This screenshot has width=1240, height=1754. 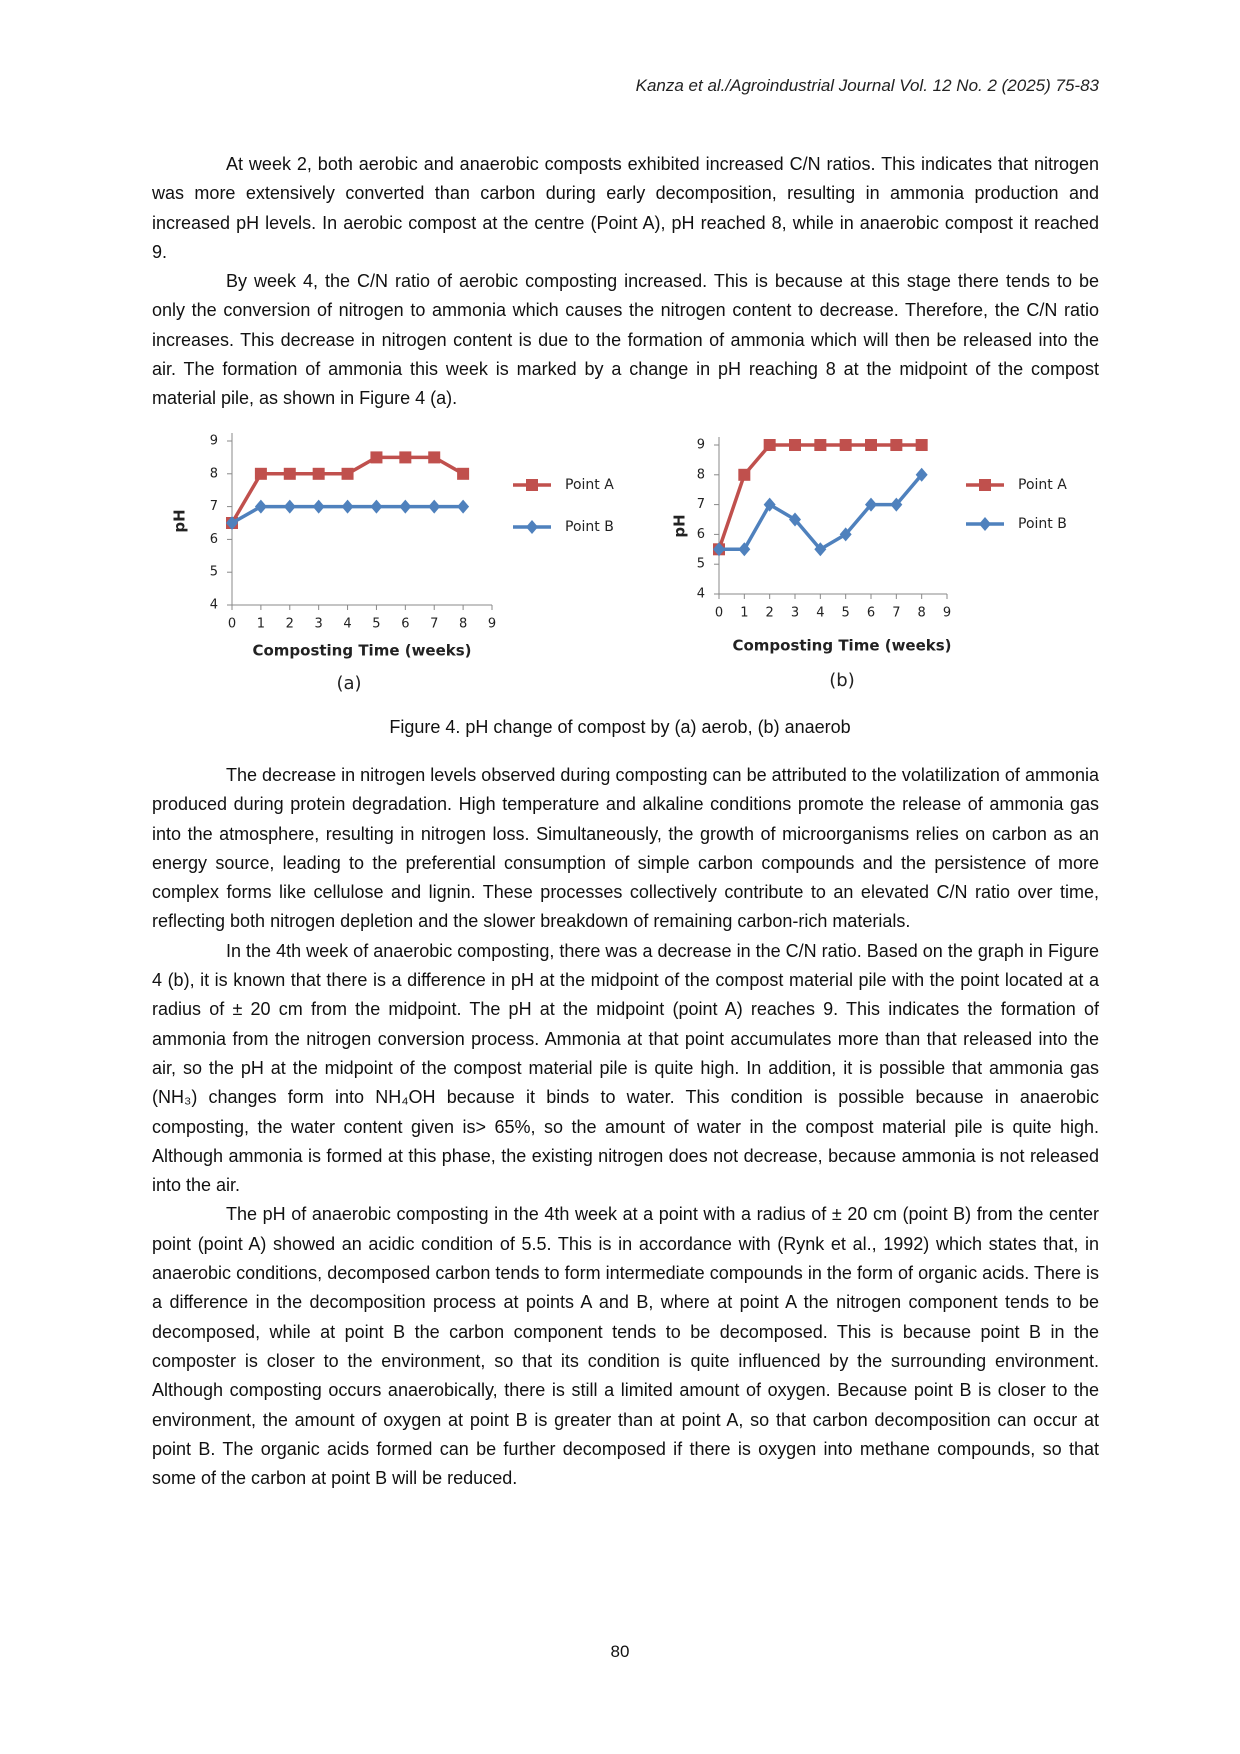 I want to click on page-number: 80, so click(x=620, y=1651).